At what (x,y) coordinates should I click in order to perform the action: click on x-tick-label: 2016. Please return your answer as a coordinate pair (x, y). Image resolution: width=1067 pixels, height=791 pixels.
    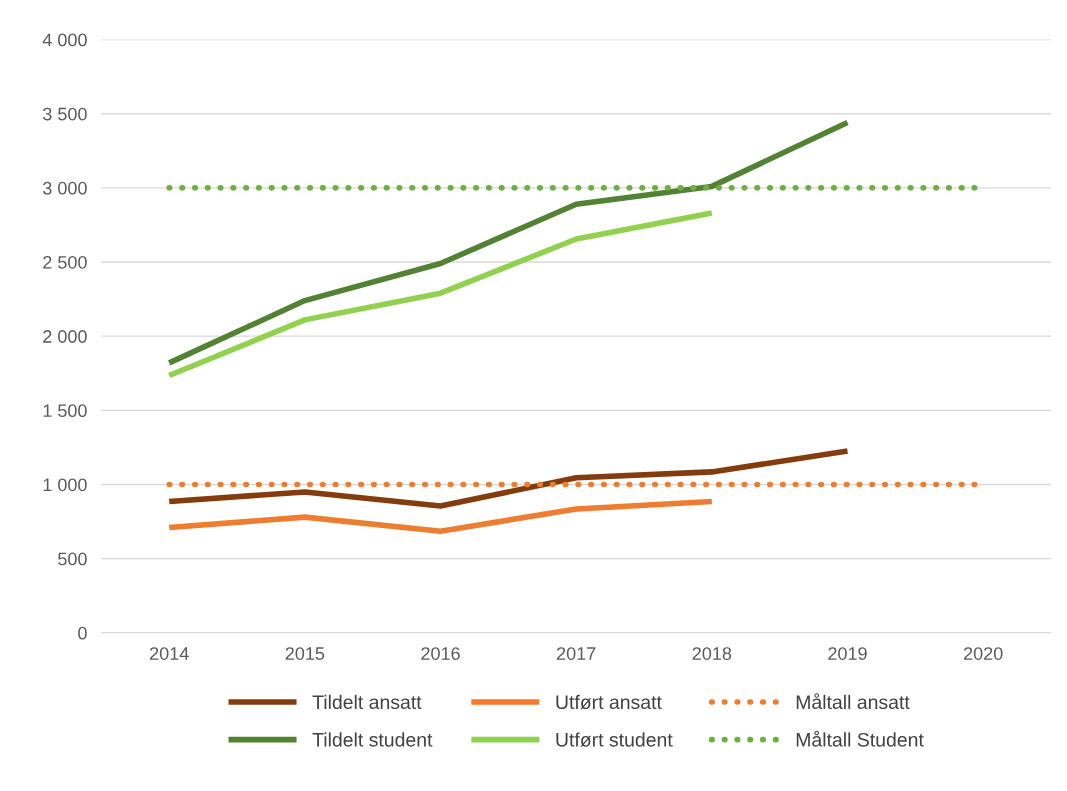
    Looking at the image, I should click on (440, 653).